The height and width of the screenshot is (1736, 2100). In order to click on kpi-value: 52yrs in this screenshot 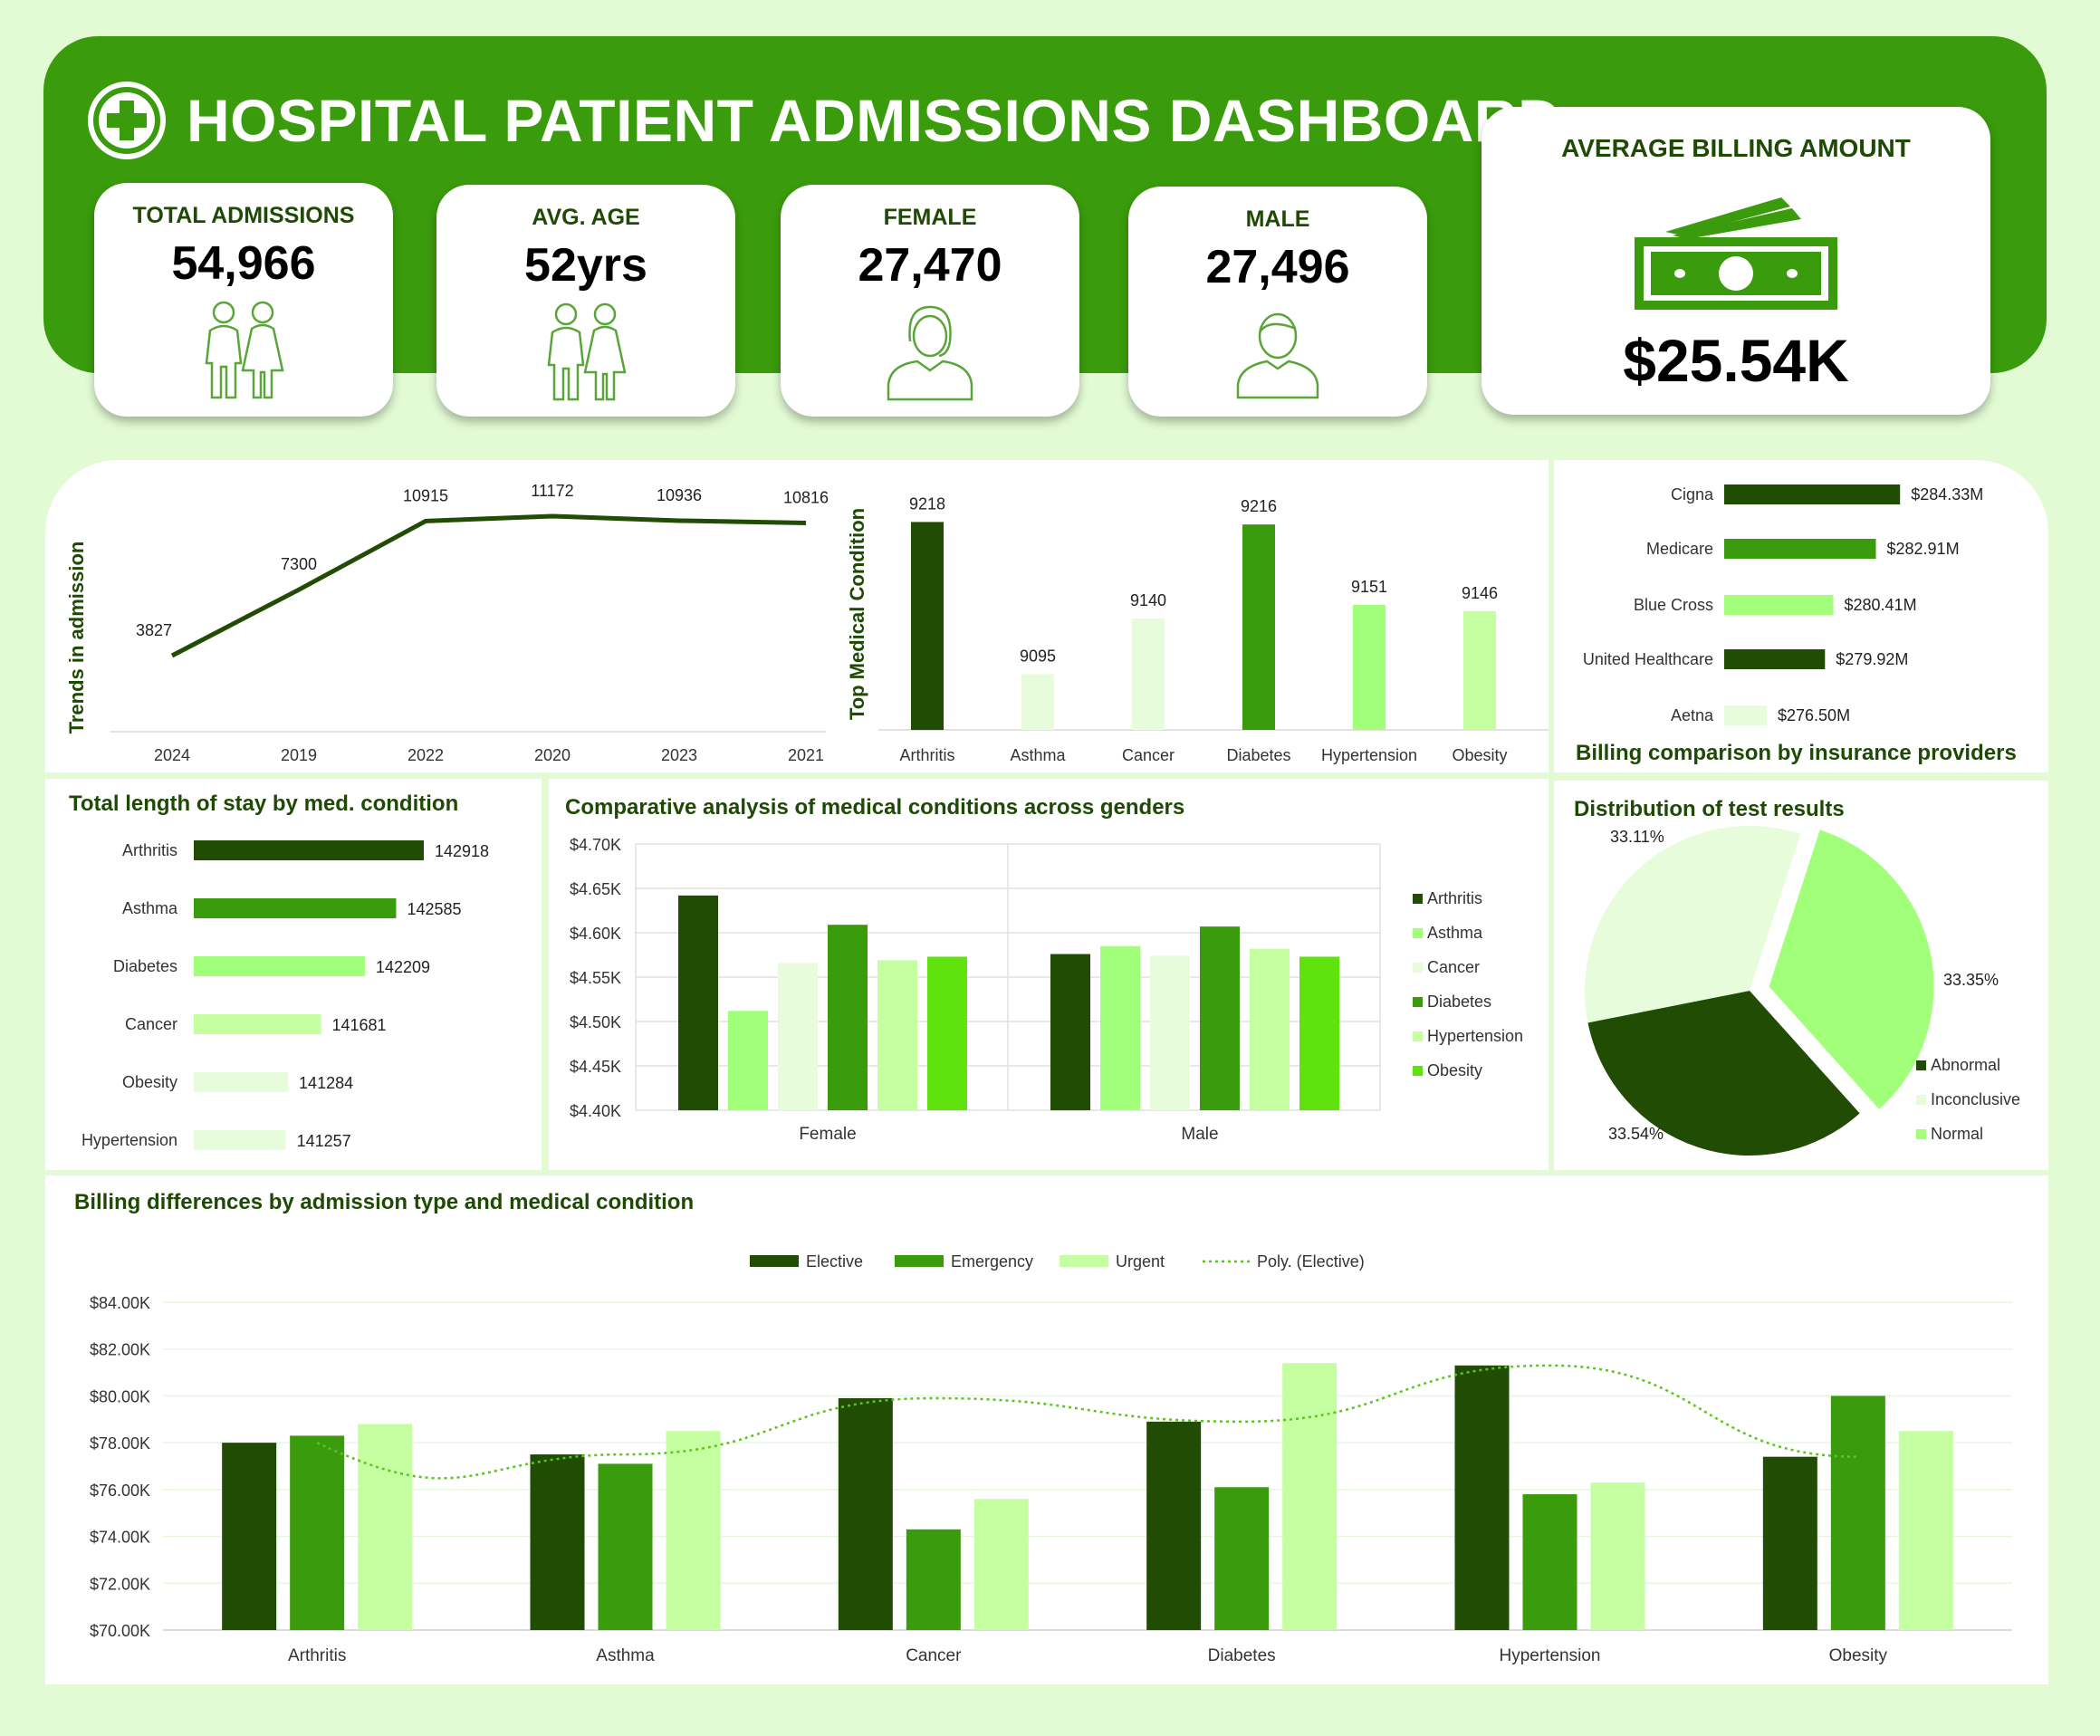, I will do `click(585, 265)`.